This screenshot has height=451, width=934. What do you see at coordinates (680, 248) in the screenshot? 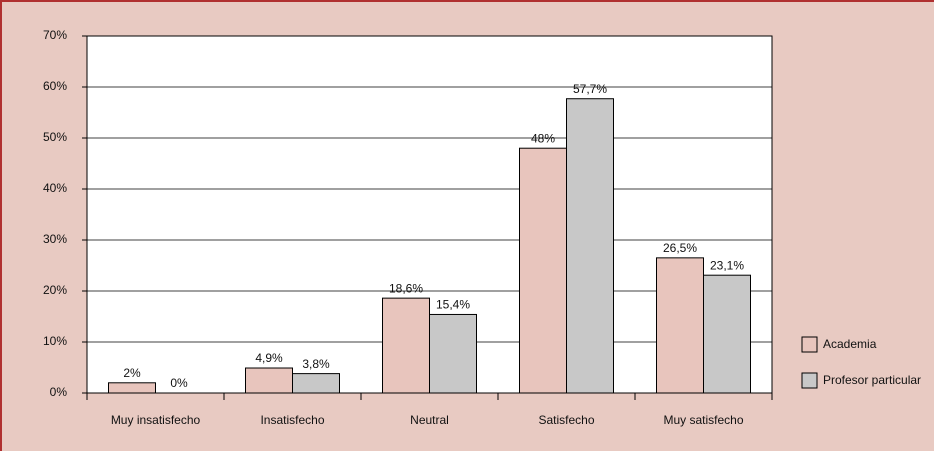
I see `value-label: 26,5%` at bounding box center [680, 248].